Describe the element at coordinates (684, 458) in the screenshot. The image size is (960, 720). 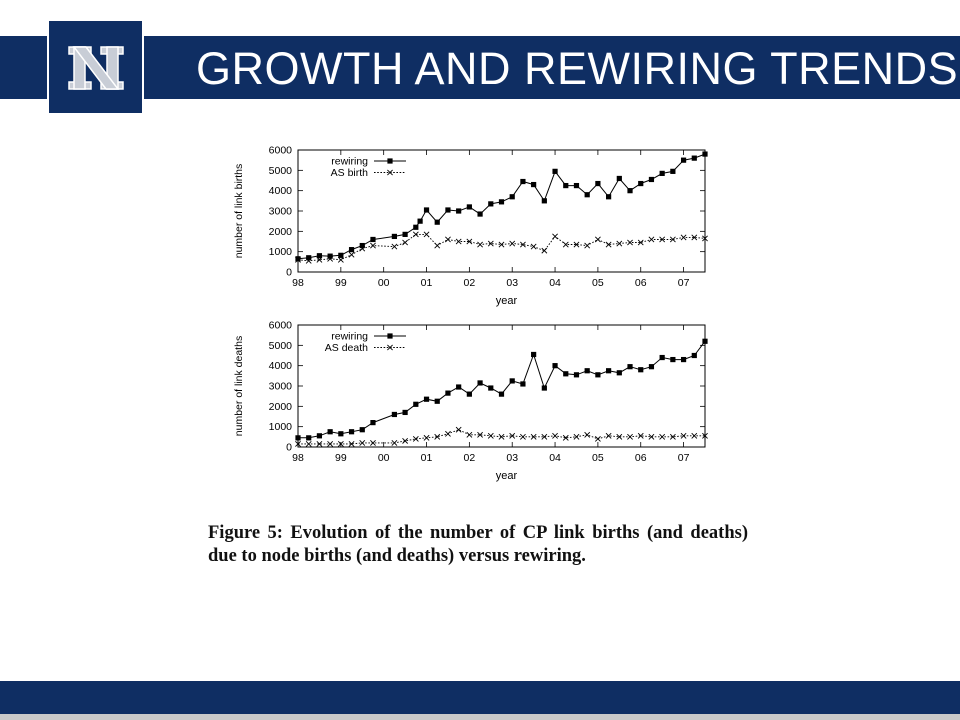
I see `x-tick-label: 07` at that location.